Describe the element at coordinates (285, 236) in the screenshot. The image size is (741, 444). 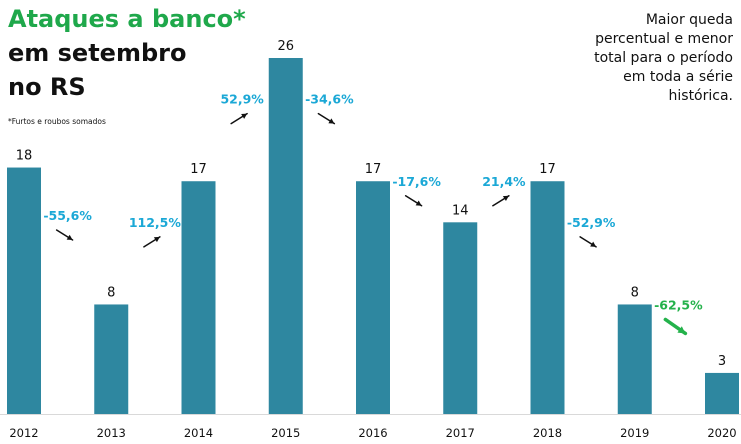
I see `bar-2015` at that location.